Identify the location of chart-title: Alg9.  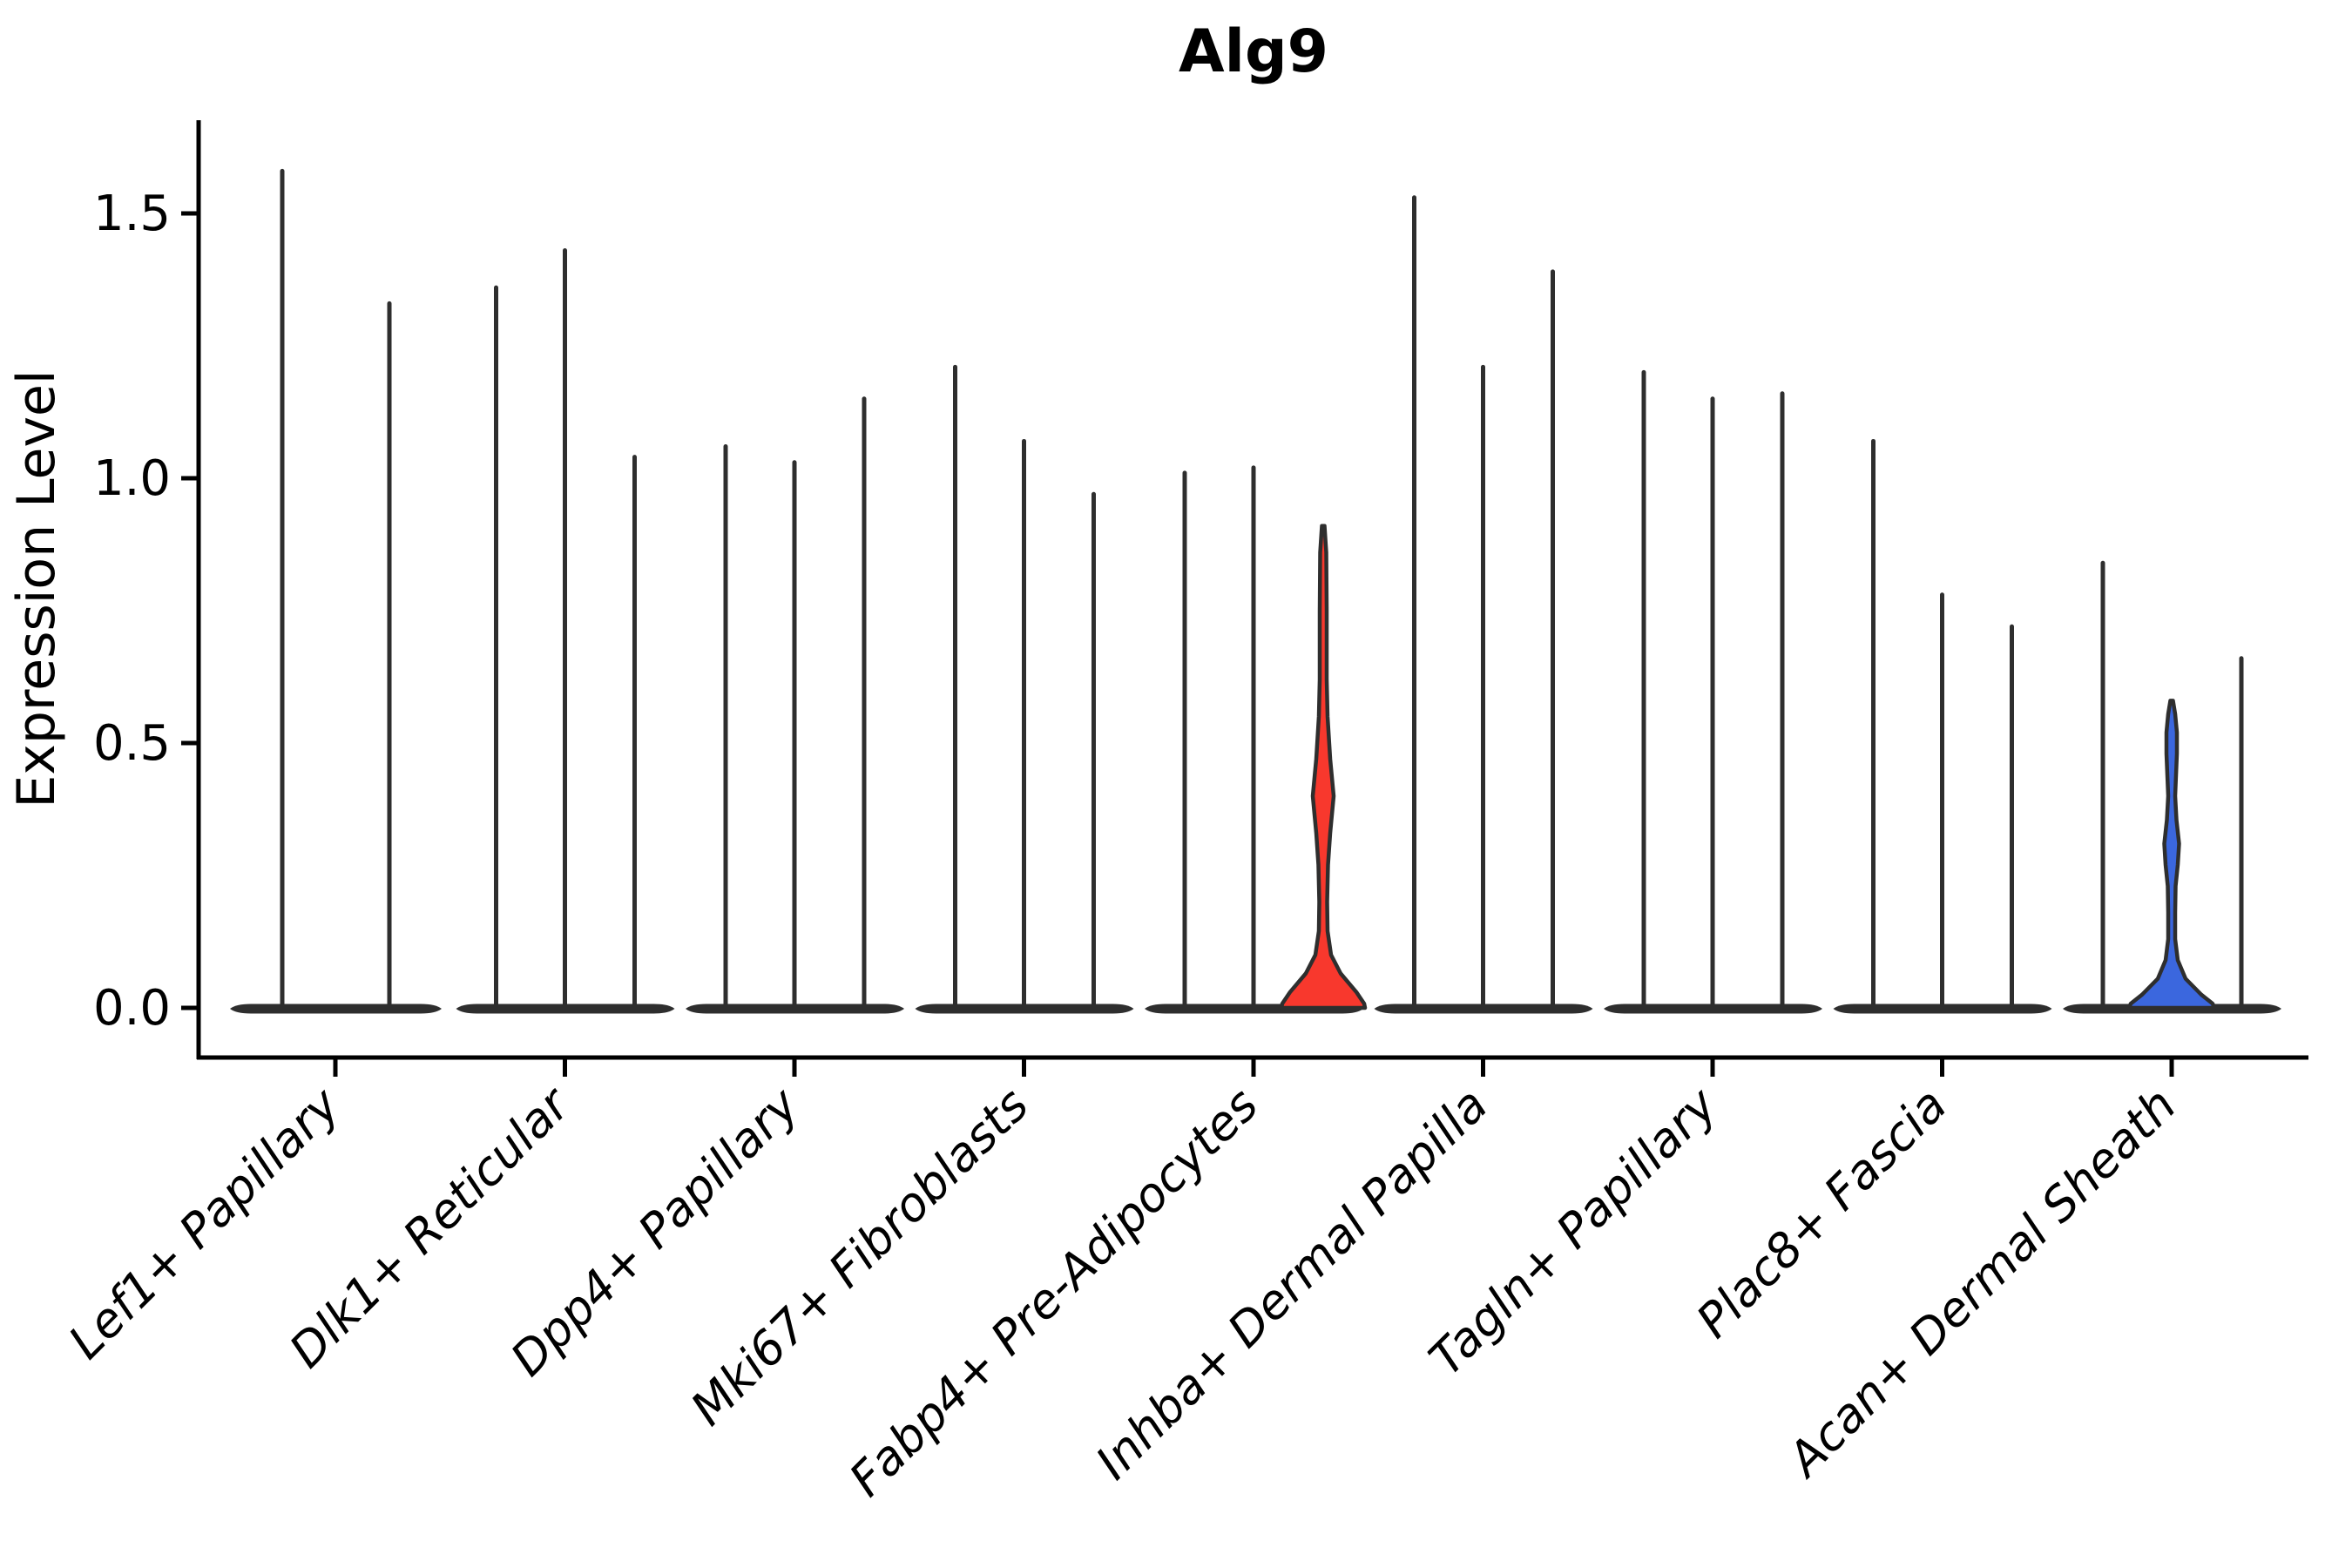
(1253, 52).